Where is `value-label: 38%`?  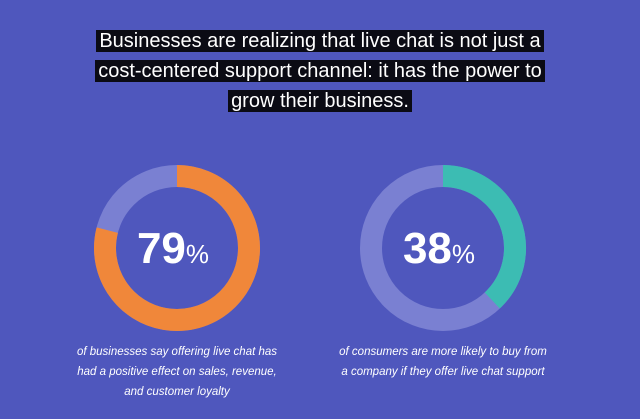 value-label: 38% is located at coordinates (439, 248).